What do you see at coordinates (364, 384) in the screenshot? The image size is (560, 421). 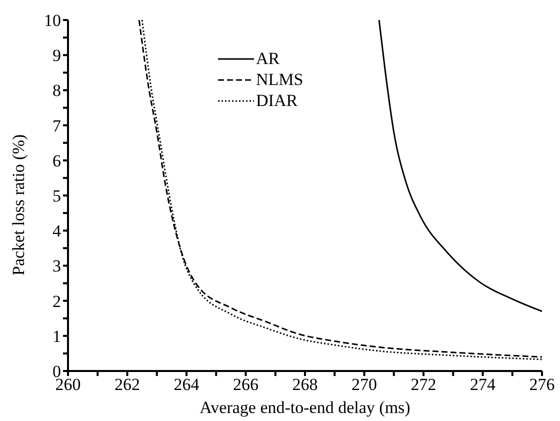 I see `x-tick-label: 270` at bounding box center [364, 384].